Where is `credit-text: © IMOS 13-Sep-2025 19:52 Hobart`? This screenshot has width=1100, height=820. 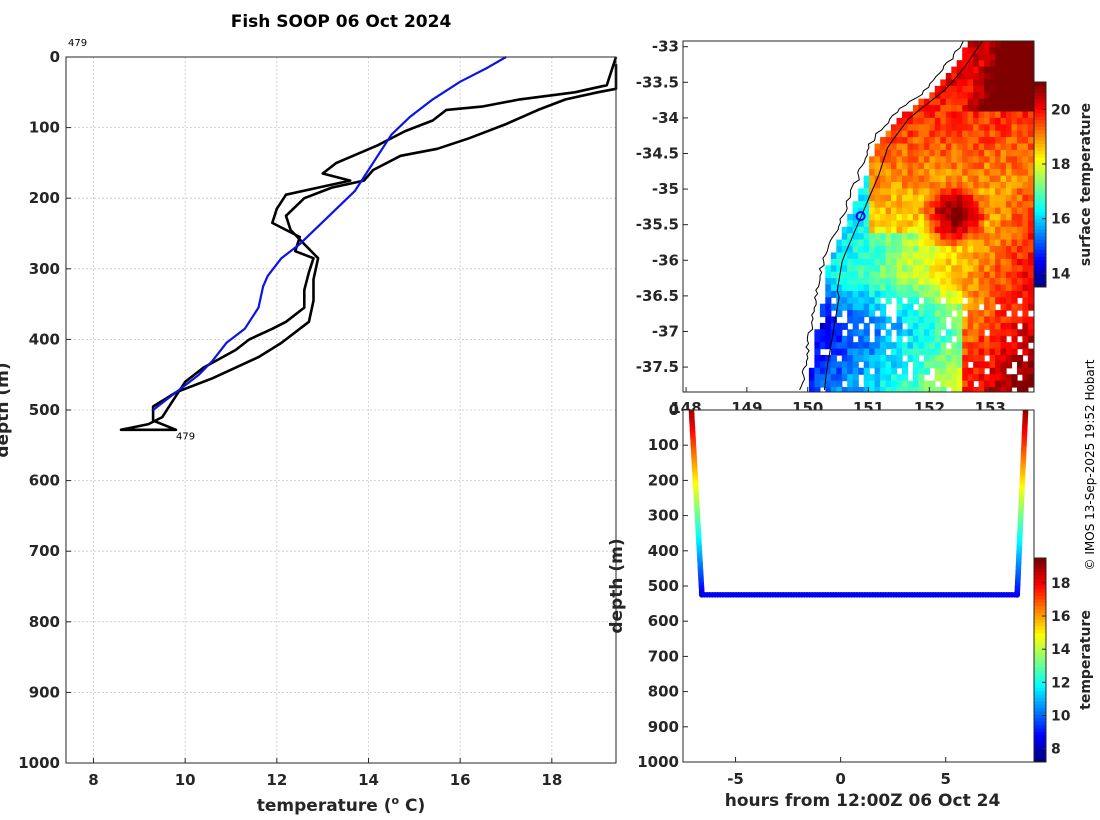
credit-text: © IMOS 13-Sep-2025 19:52 Hobart is located at coordinates (1090, 464).